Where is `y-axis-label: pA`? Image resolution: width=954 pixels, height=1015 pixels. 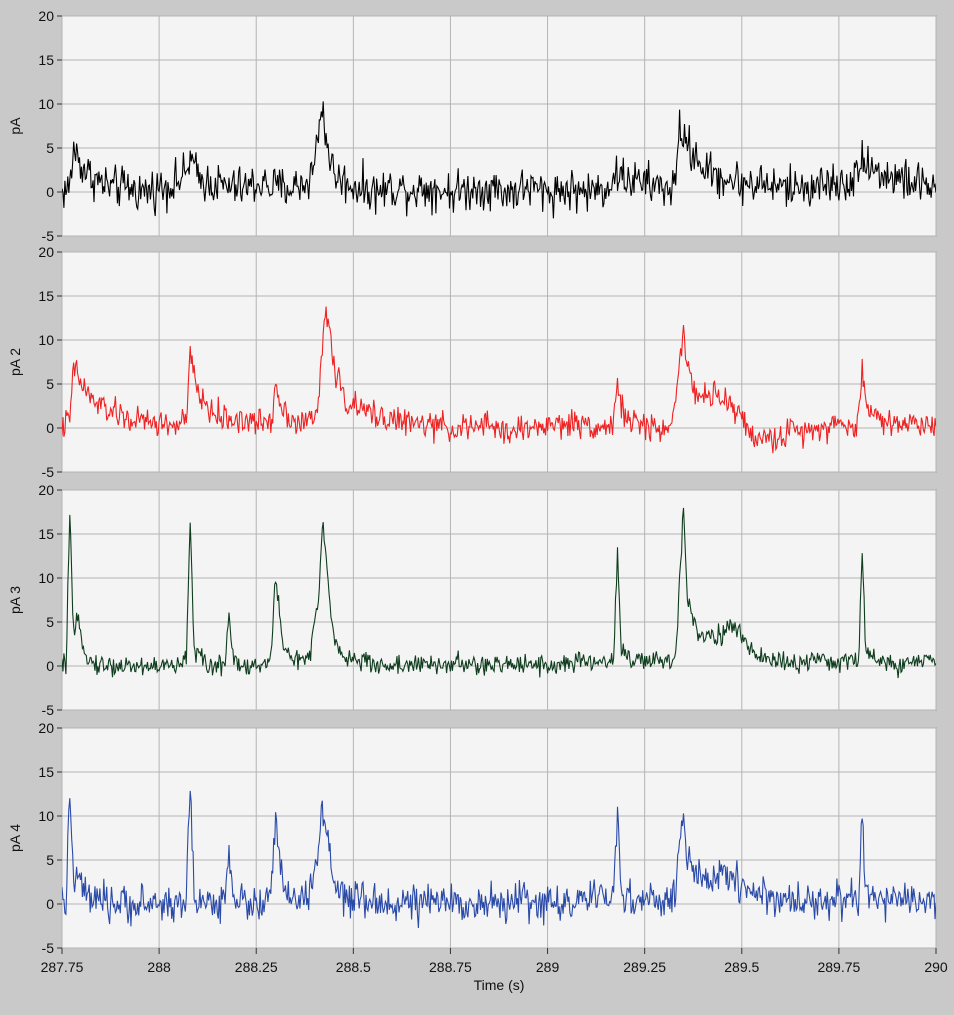 y-axis-label: pA is located at coordinates (15, 126).